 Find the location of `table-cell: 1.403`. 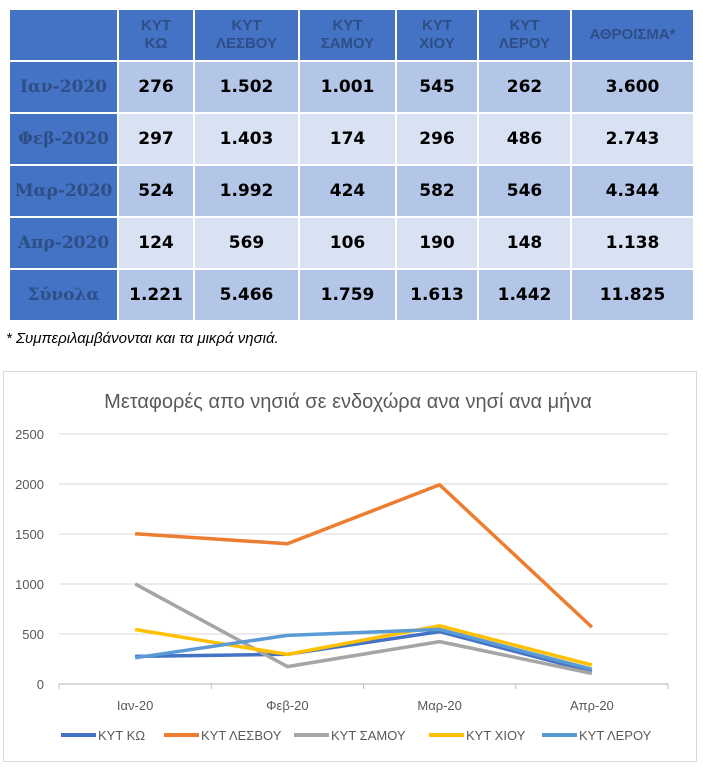

table-cell: 1.403 is located at coordinates (246, 139).